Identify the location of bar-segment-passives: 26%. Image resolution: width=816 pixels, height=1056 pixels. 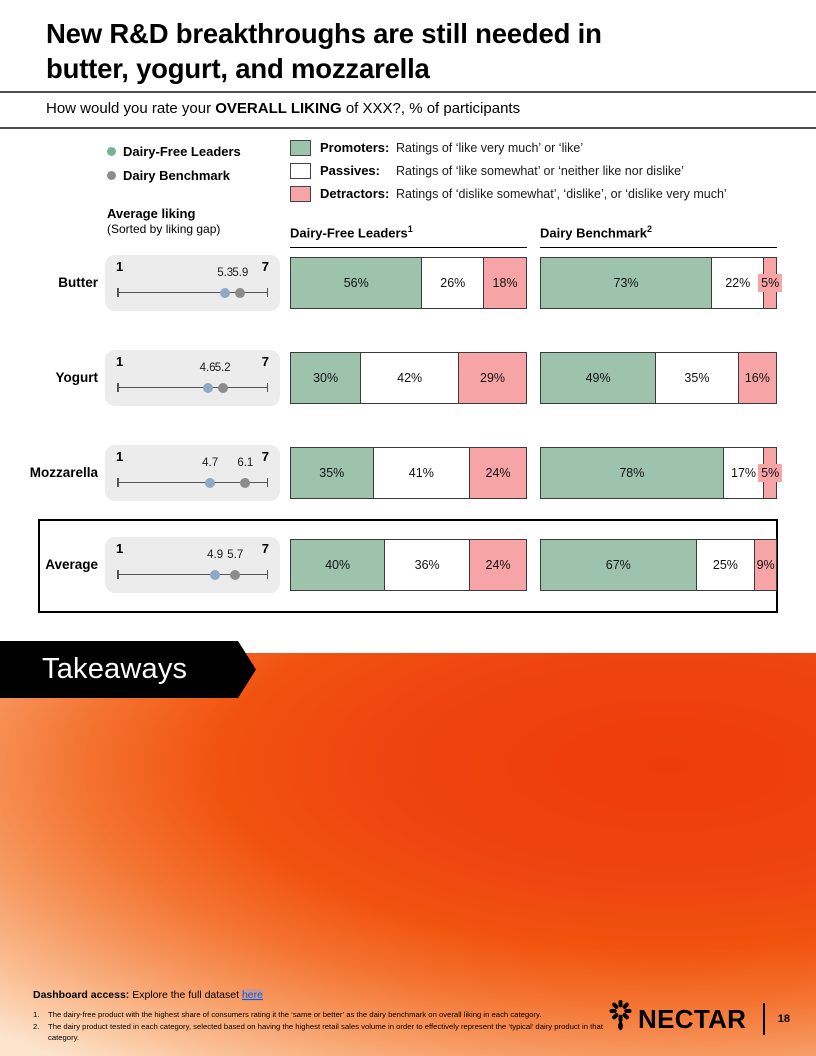
(452, 283).